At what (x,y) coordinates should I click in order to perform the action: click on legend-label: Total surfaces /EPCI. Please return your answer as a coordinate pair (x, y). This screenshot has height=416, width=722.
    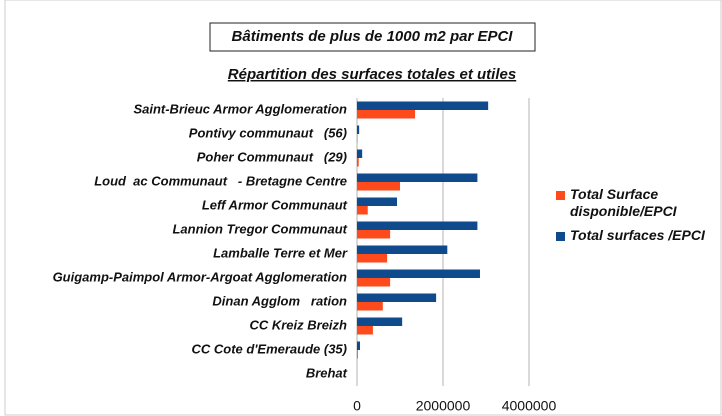
    Looking at the image, I should click on (637, 235).